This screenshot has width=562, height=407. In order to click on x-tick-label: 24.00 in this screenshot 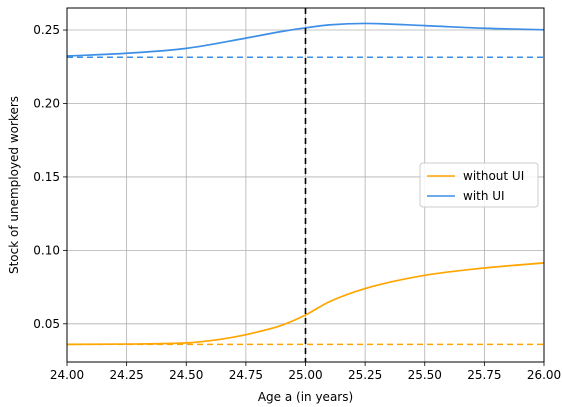, I will do `click(67, 375)`.